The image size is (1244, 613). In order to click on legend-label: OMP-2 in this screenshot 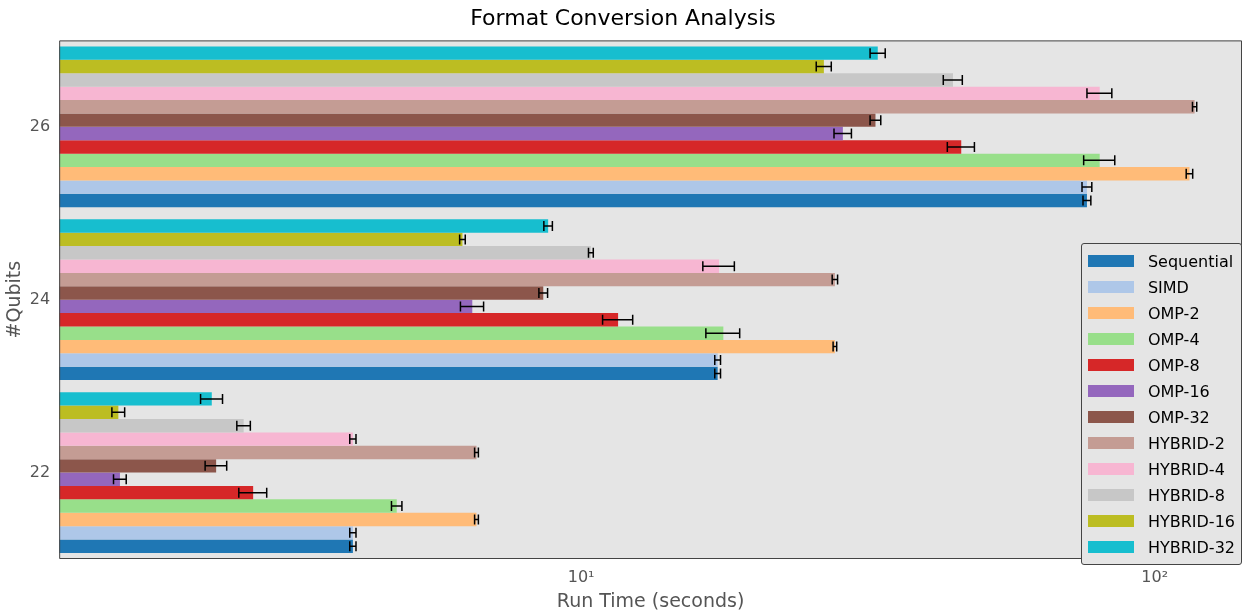, I will do `click(1173, 313)`.